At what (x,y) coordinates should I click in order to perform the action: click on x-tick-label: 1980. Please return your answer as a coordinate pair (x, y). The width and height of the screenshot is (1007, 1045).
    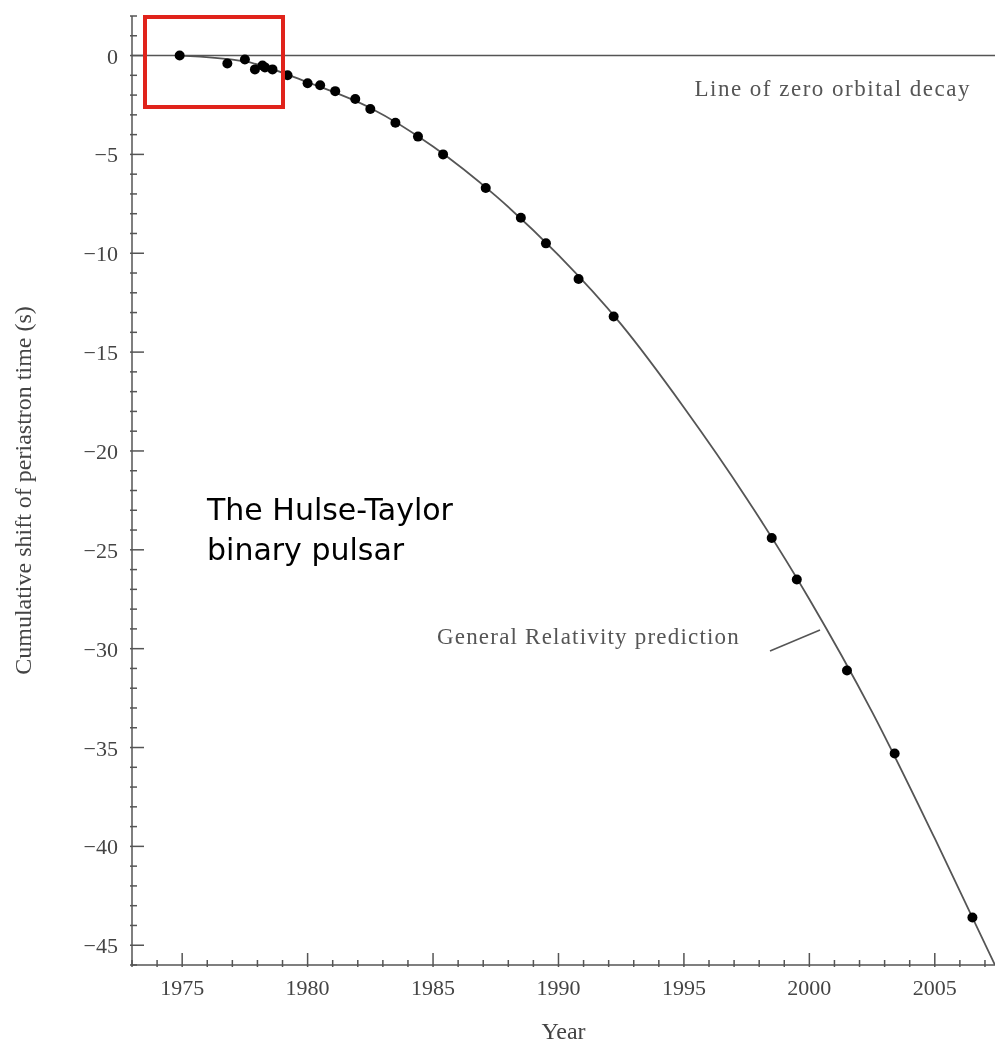
    Looking at the image, I should click on (307, 987).